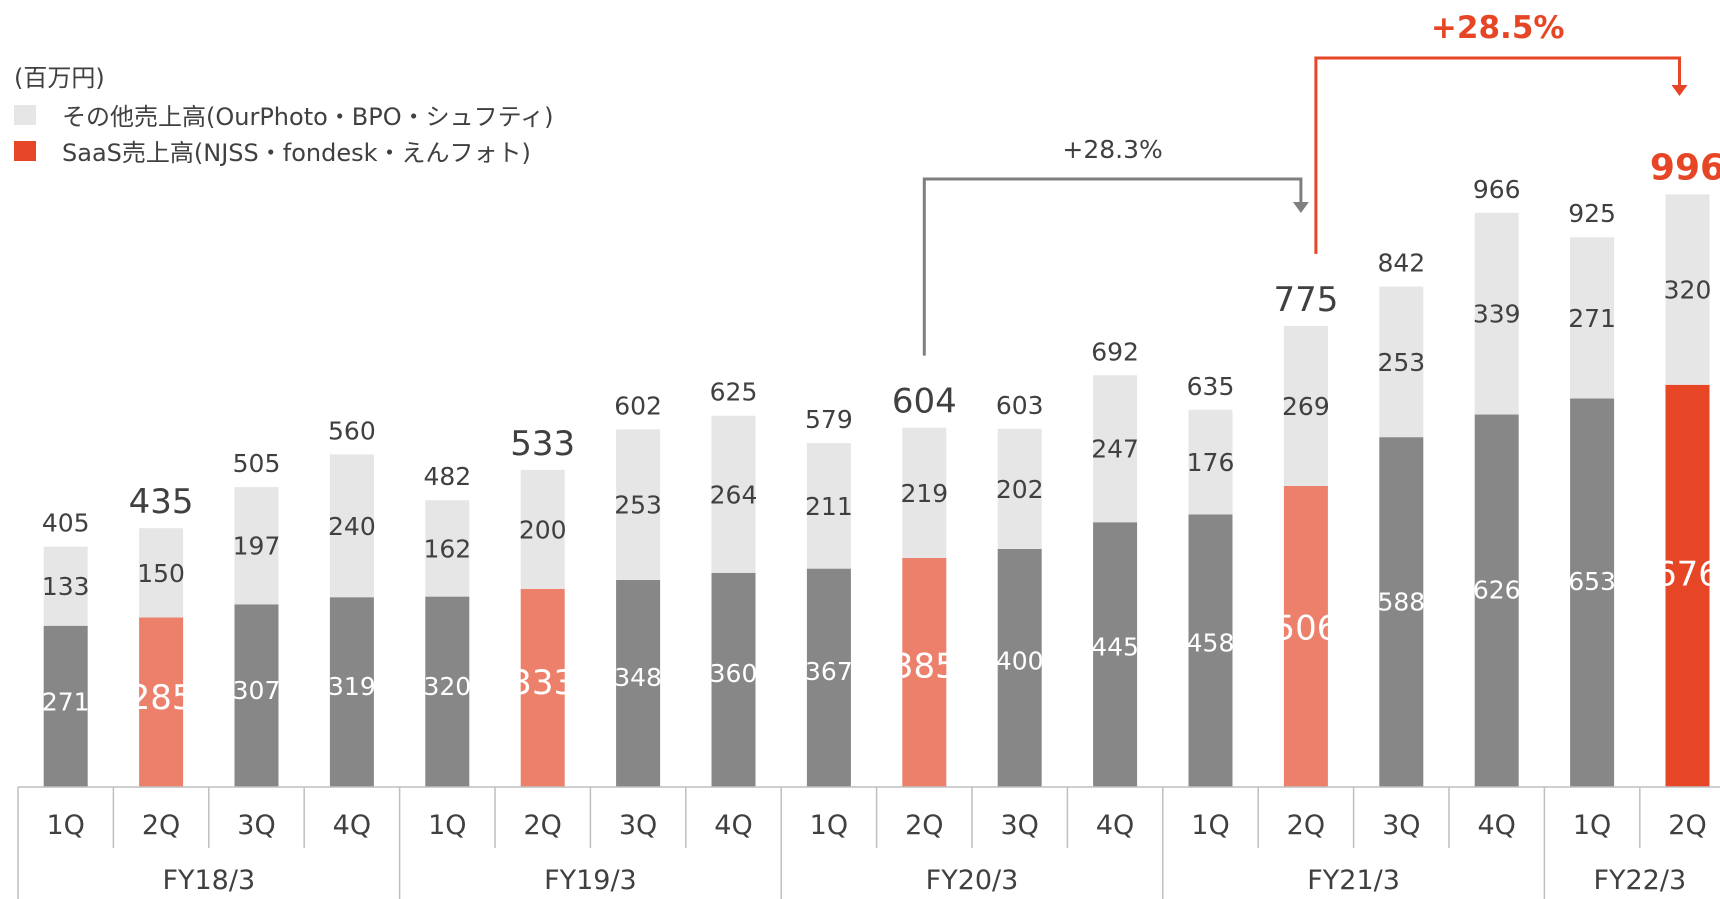 The height and width of the screenshot is (899, 1720). Describe the element at coordinates (542, 683) in the screenshot. I see `label-saas-value: 333` at that location.